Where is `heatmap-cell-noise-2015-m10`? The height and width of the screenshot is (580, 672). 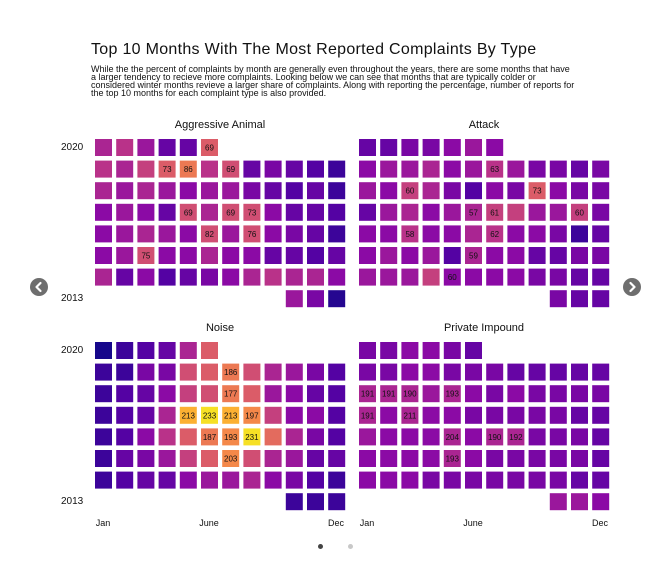
heatmap-cell-noise-2015-m10 is located at coordinates (294, 458).